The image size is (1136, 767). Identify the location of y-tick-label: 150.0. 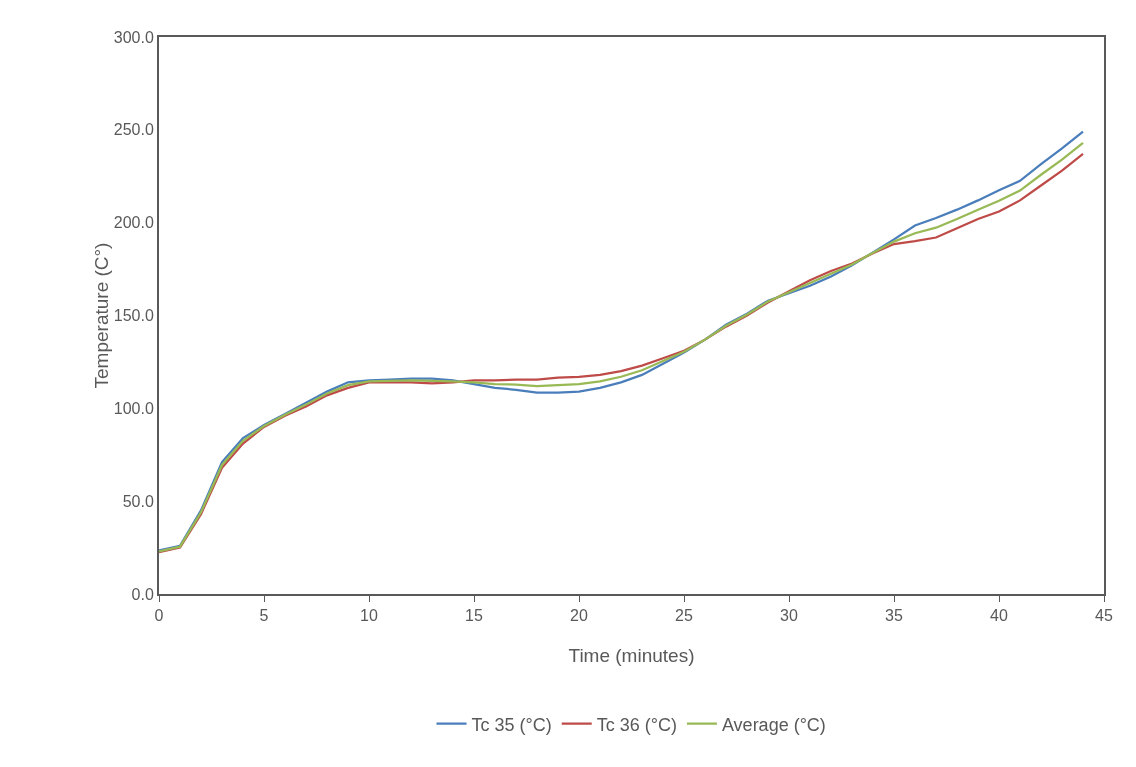
(133, 316).